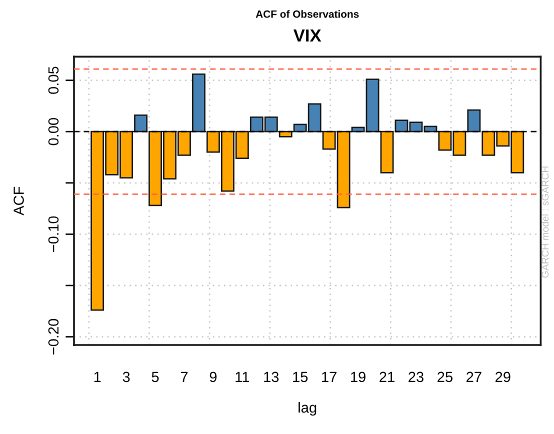  Describe the element at coordinates (243, 377) in the screenshot. I see `x-tick-label: 11` at that location.